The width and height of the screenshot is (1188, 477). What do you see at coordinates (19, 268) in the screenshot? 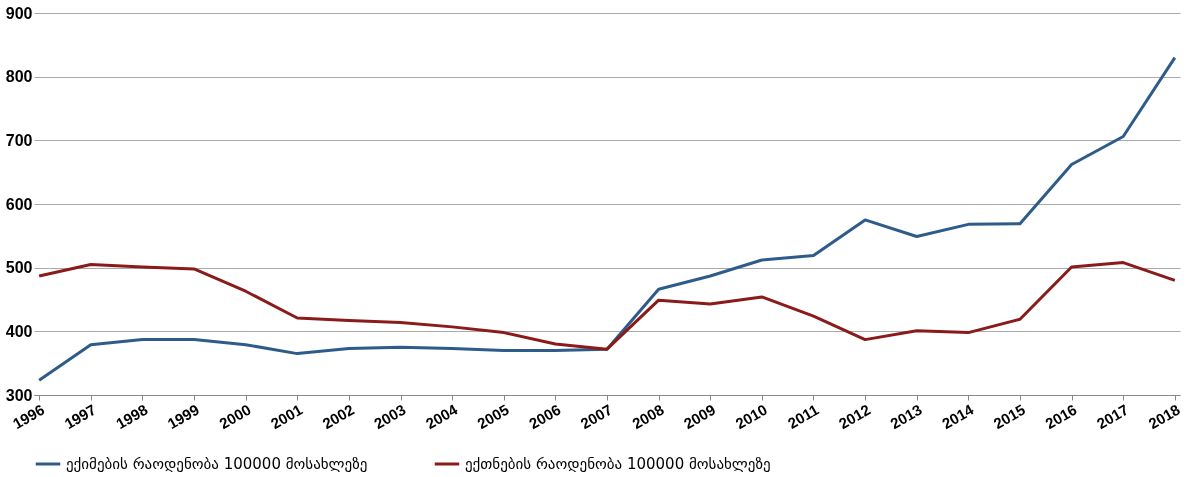
I see `y-tick-label: 500` at bounding box center [19, 268].